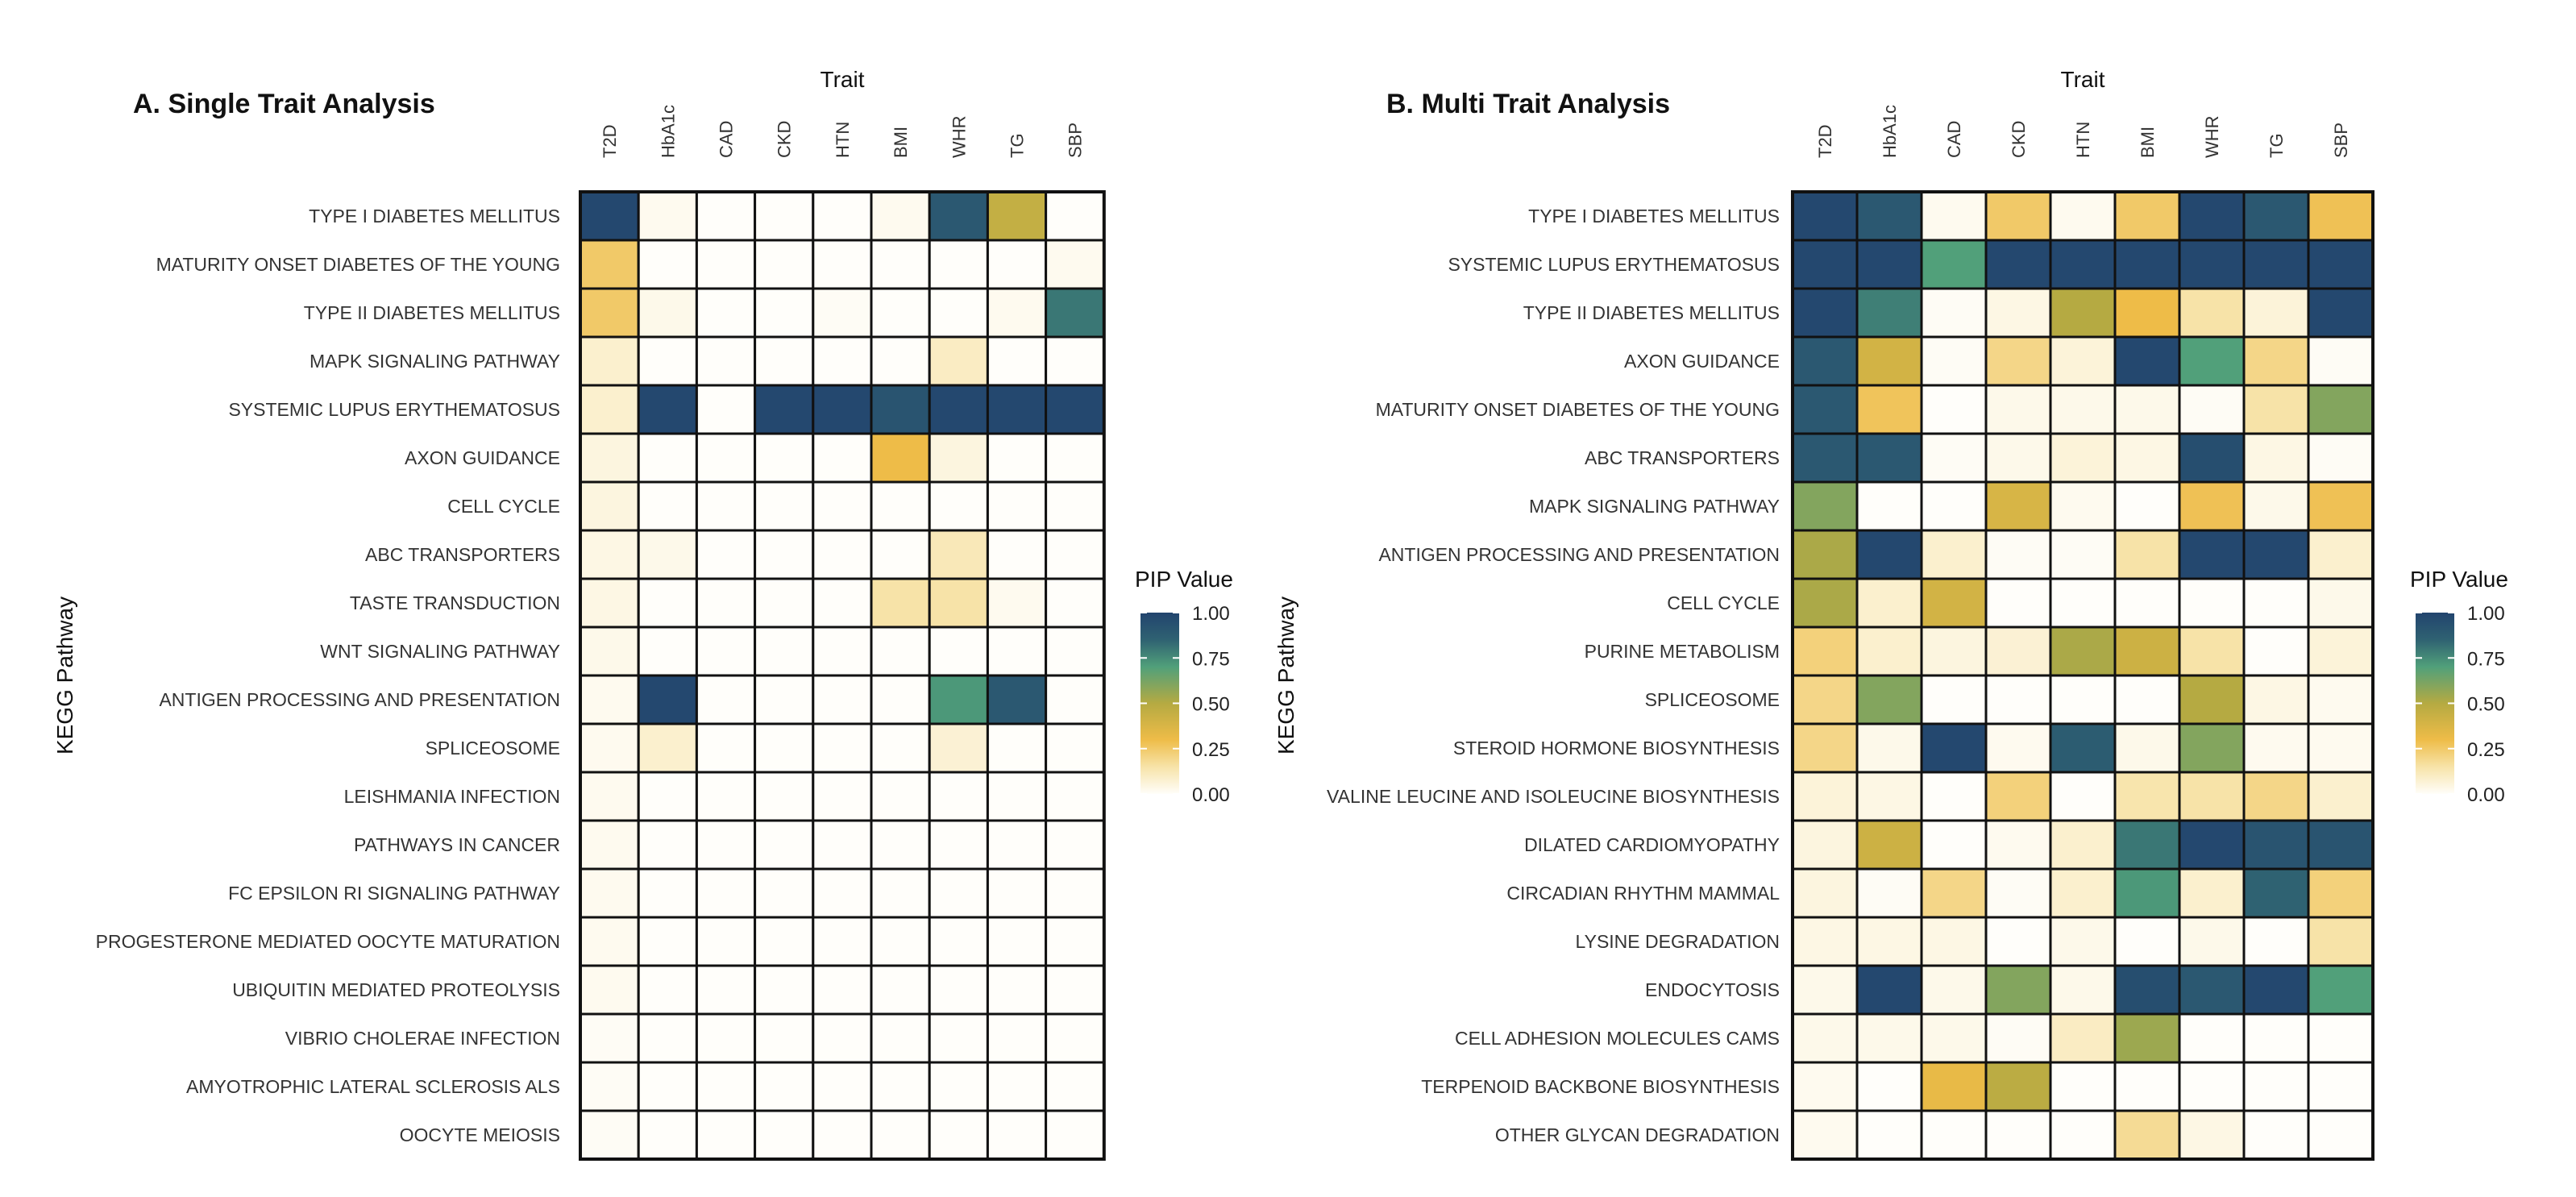 The height and width of the screenshot is (1197, 2576). What do you see at coordinates (394, 409) in the screenshot?
I see `row-label: SYSTEMIC LUPUS ERYTHEMATOSUS` at bounding box center [394, 409].